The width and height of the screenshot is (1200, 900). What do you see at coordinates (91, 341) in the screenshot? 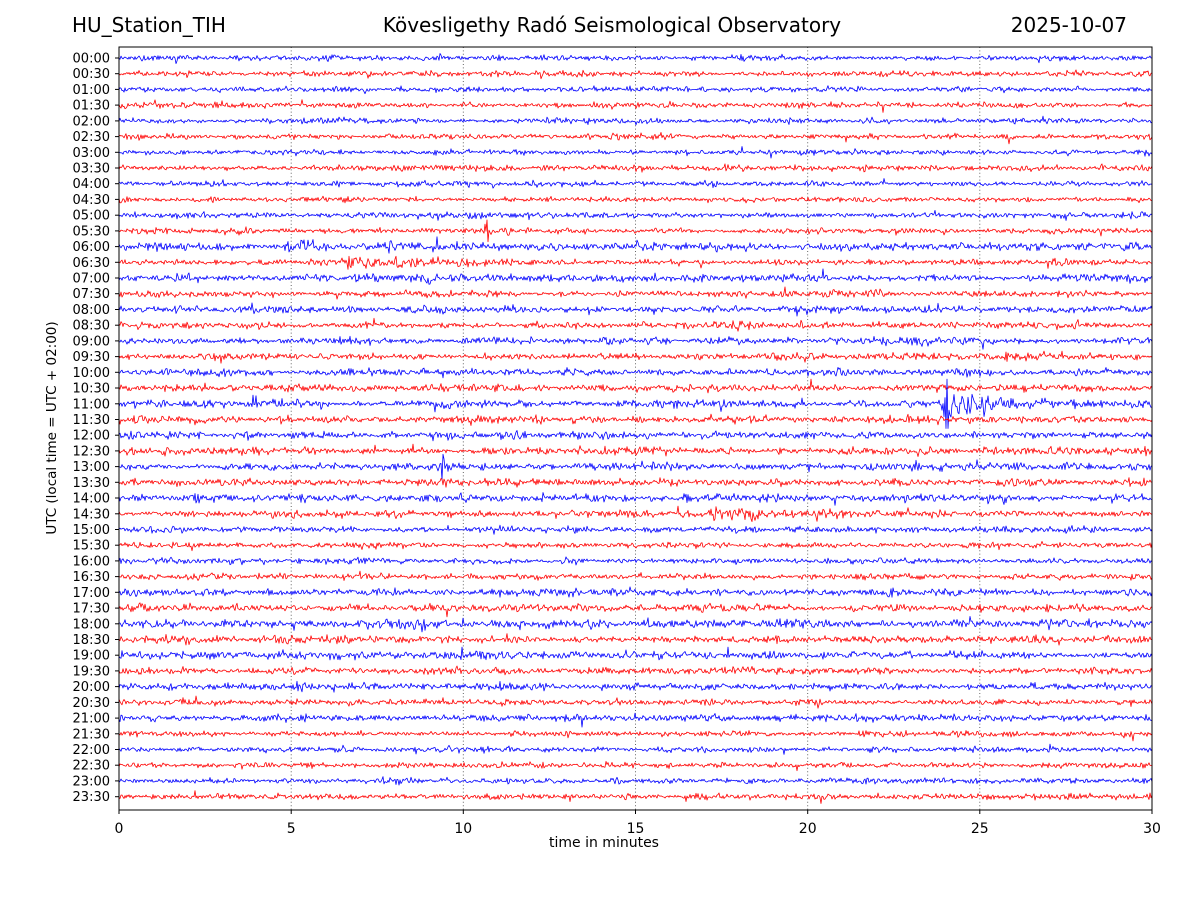
I see `y-tick-label: 09:00` at bounding box center [91, 341].